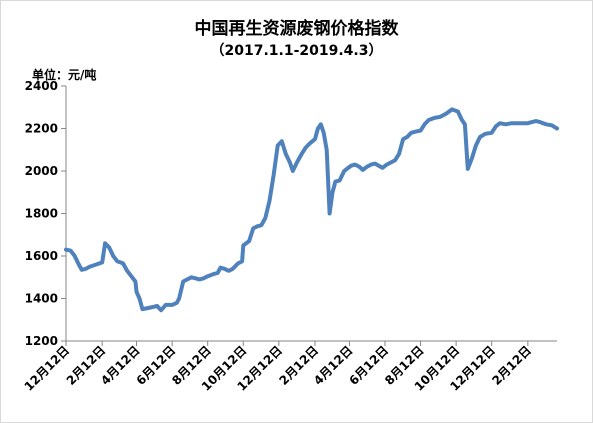 The width and height of the screenshot is (593, 423). What do you see at coordinates (41, 341) in the screenshot?
I see `y-tick-label: 1200` at bounding box center [41, 341].